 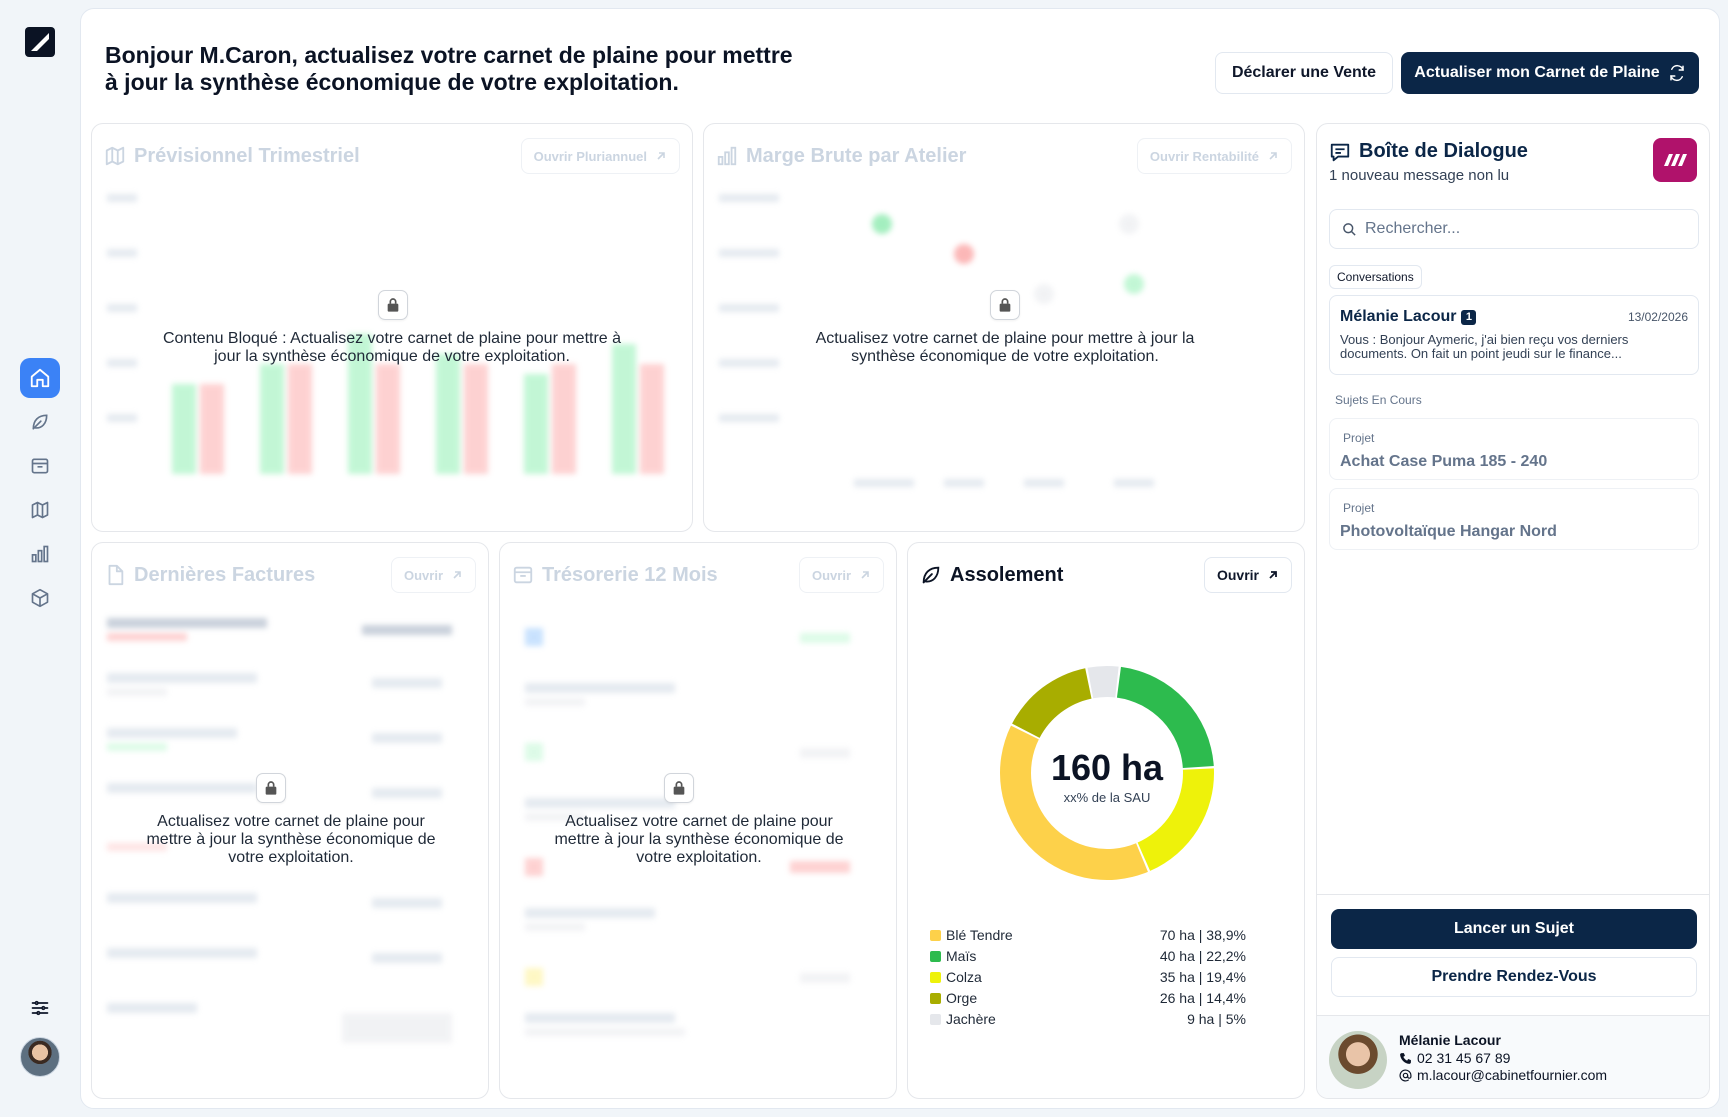 What do you see at coordinates (1514, 519) in the screenshot?
I see `topic-item: Projet Photovoltaïque Hangar Nord` at bounding box center [1514, 519].